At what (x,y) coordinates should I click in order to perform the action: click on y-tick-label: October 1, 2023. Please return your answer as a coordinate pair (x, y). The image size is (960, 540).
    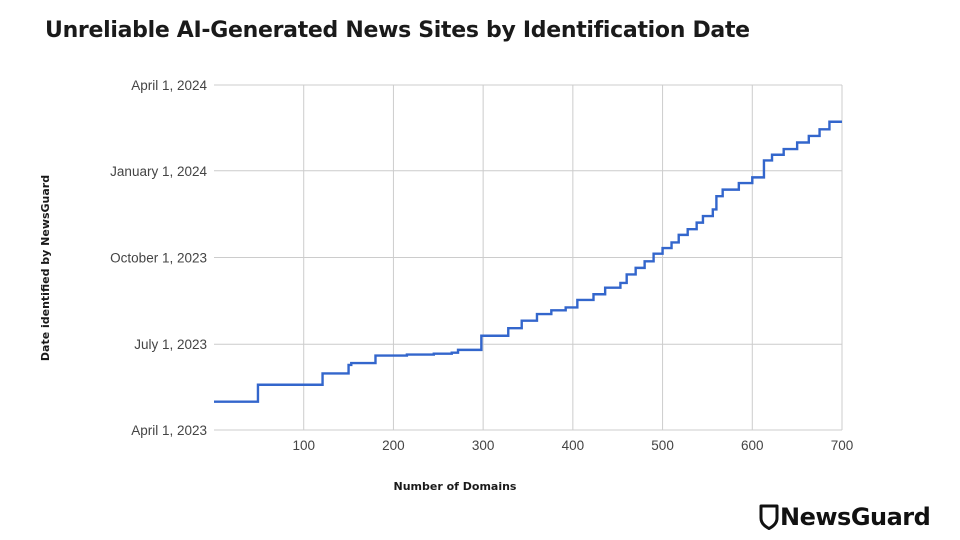
    Looking at the image, I should click on (158, 258).